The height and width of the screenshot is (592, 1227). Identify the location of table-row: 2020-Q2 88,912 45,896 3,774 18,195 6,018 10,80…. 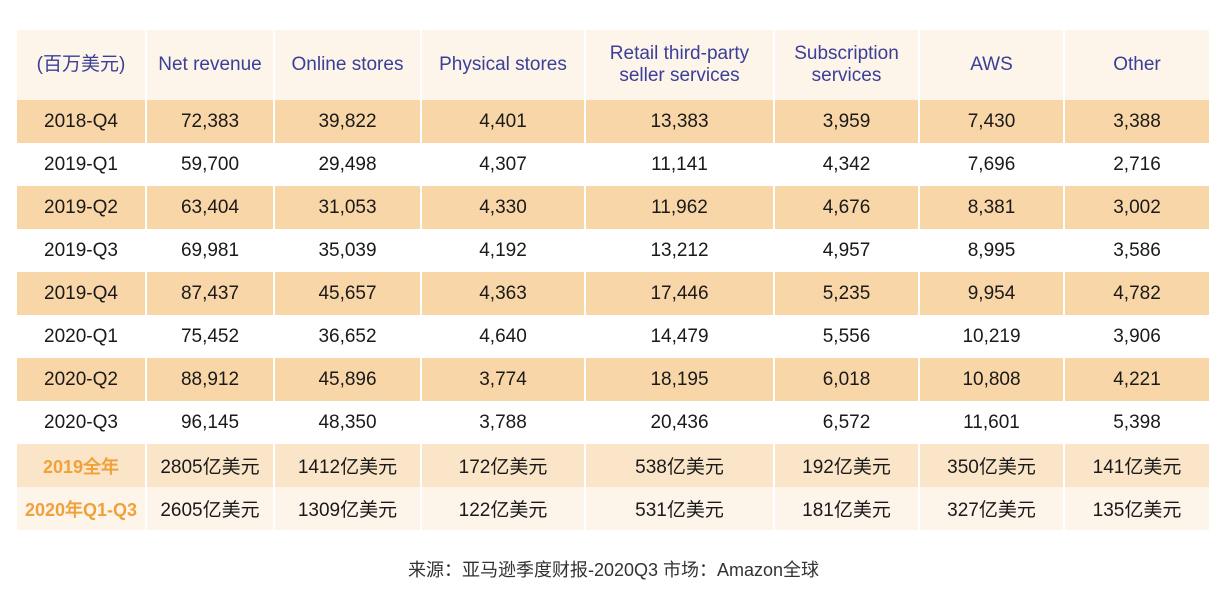
(613, 379).